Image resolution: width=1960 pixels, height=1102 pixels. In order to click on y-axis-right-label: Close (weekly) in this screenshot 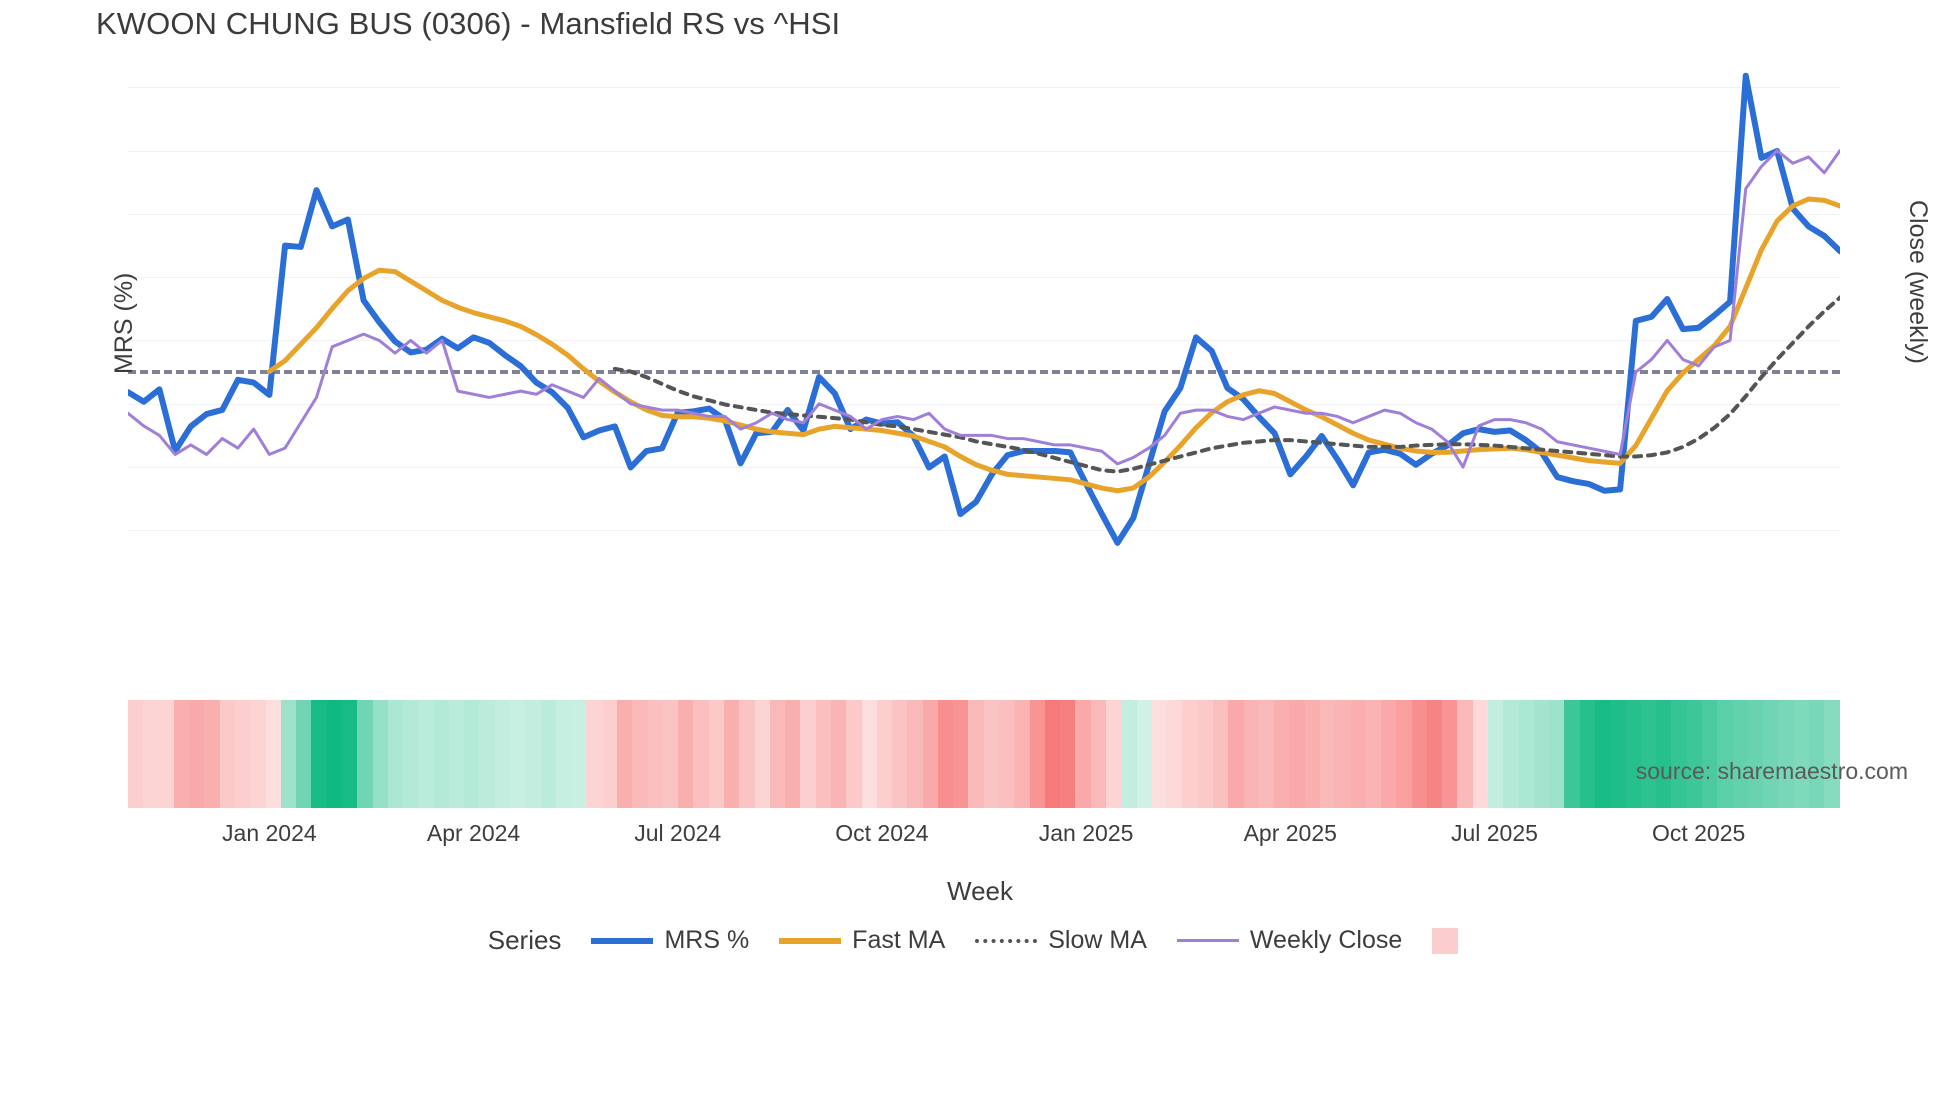, I will do `click(1918, 282)`.